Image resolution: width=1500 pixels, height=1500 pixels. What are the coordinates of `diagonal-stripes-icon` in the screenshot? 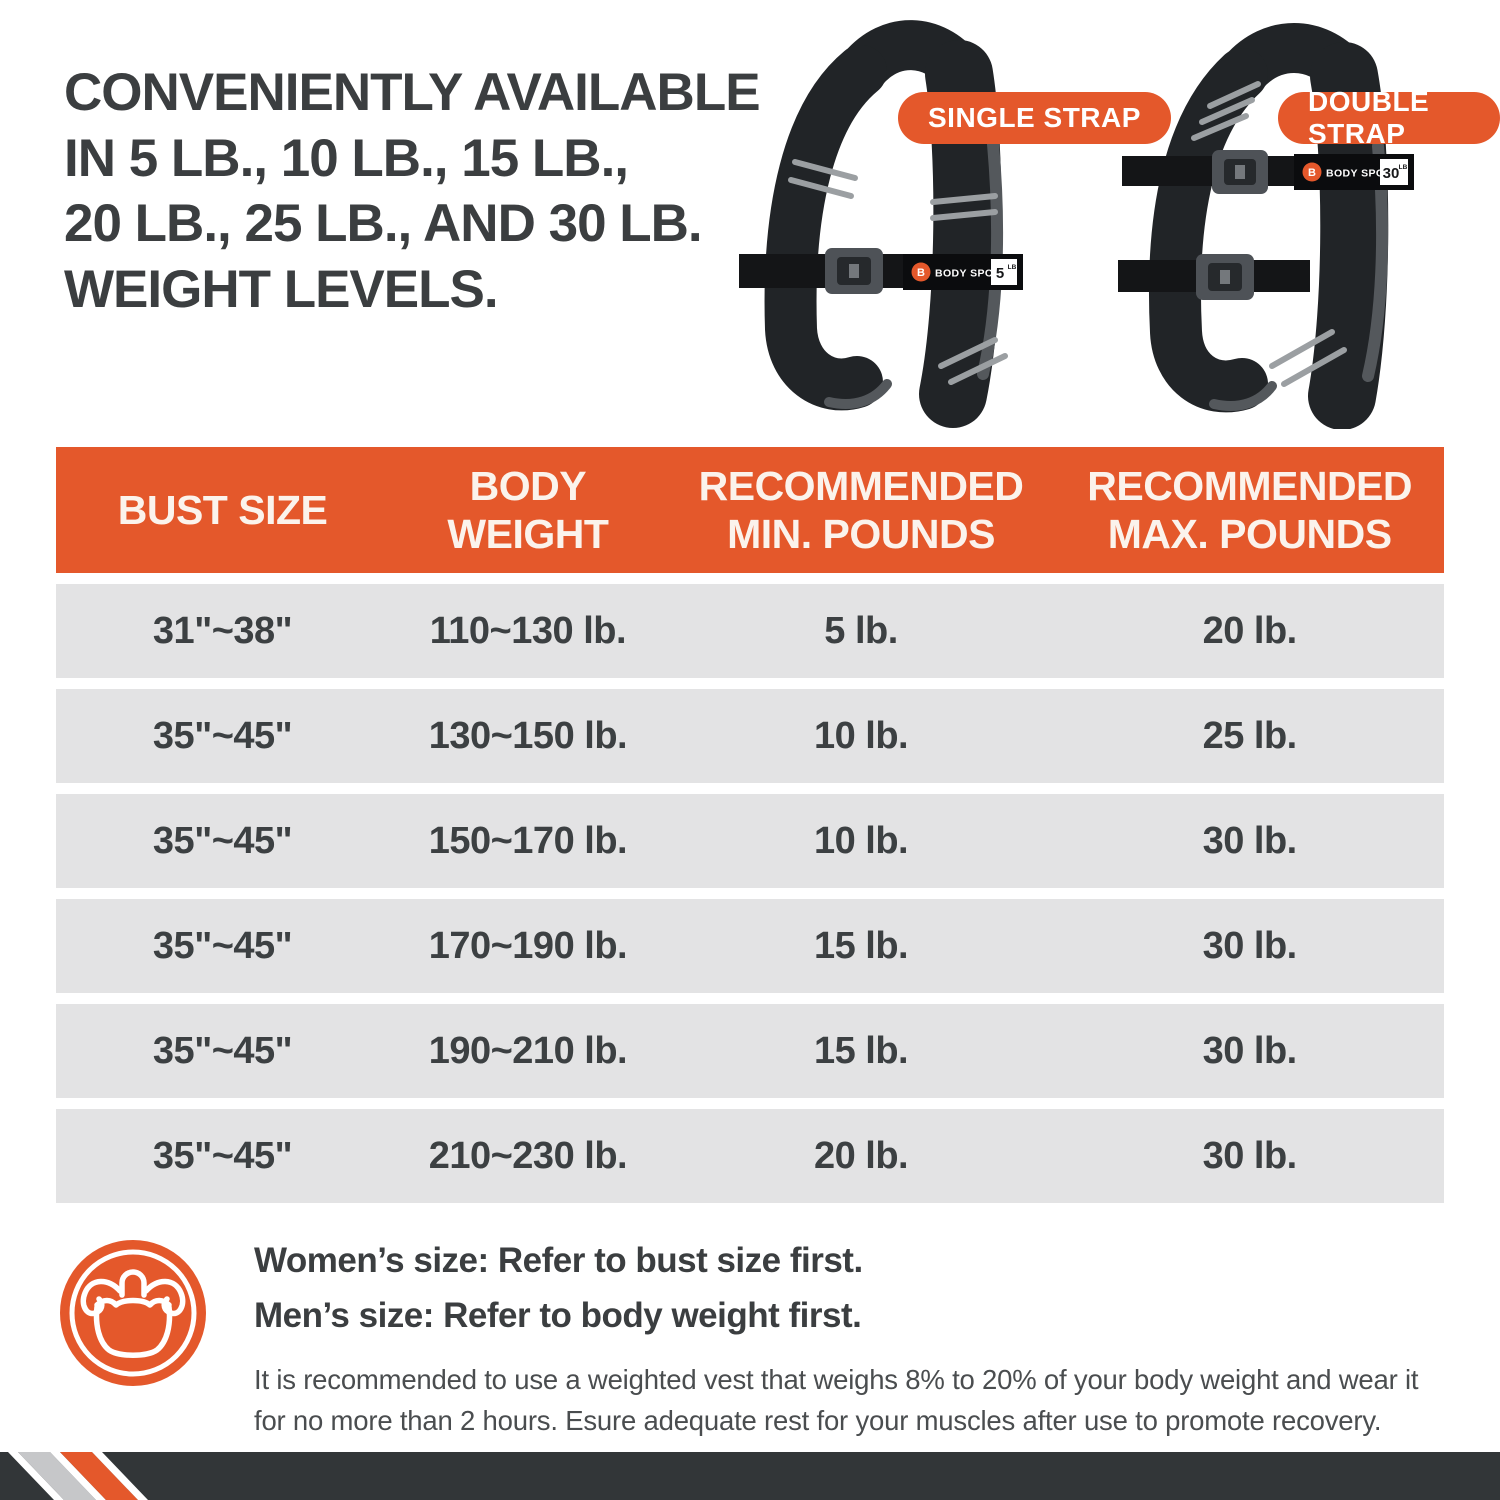 It's located at (750, 1476).